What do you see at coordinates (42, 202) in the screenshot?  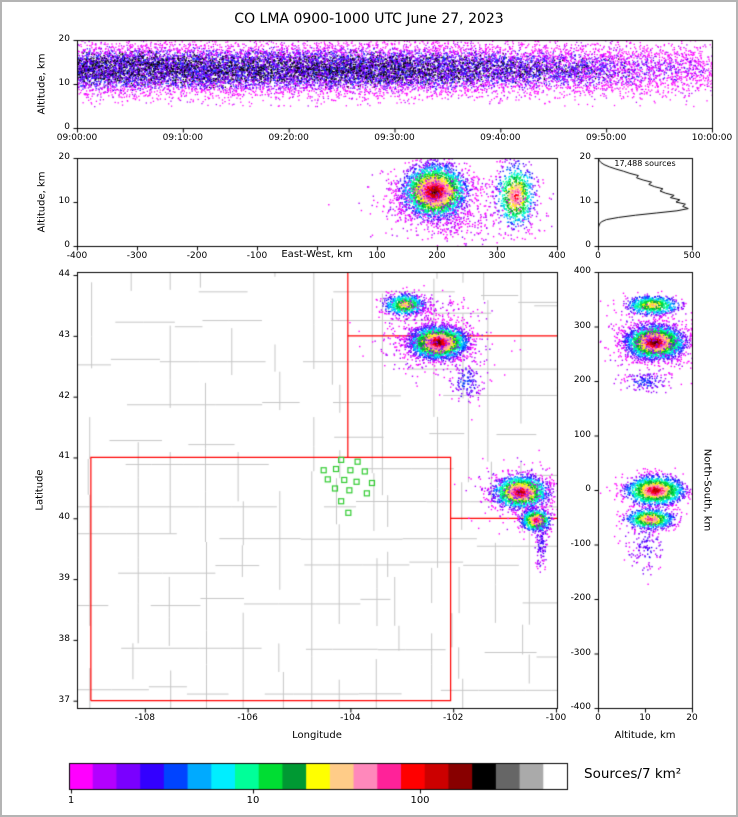 I see `ew-panel-ylabel: Altitude, km` at bounding box center [42, 202].